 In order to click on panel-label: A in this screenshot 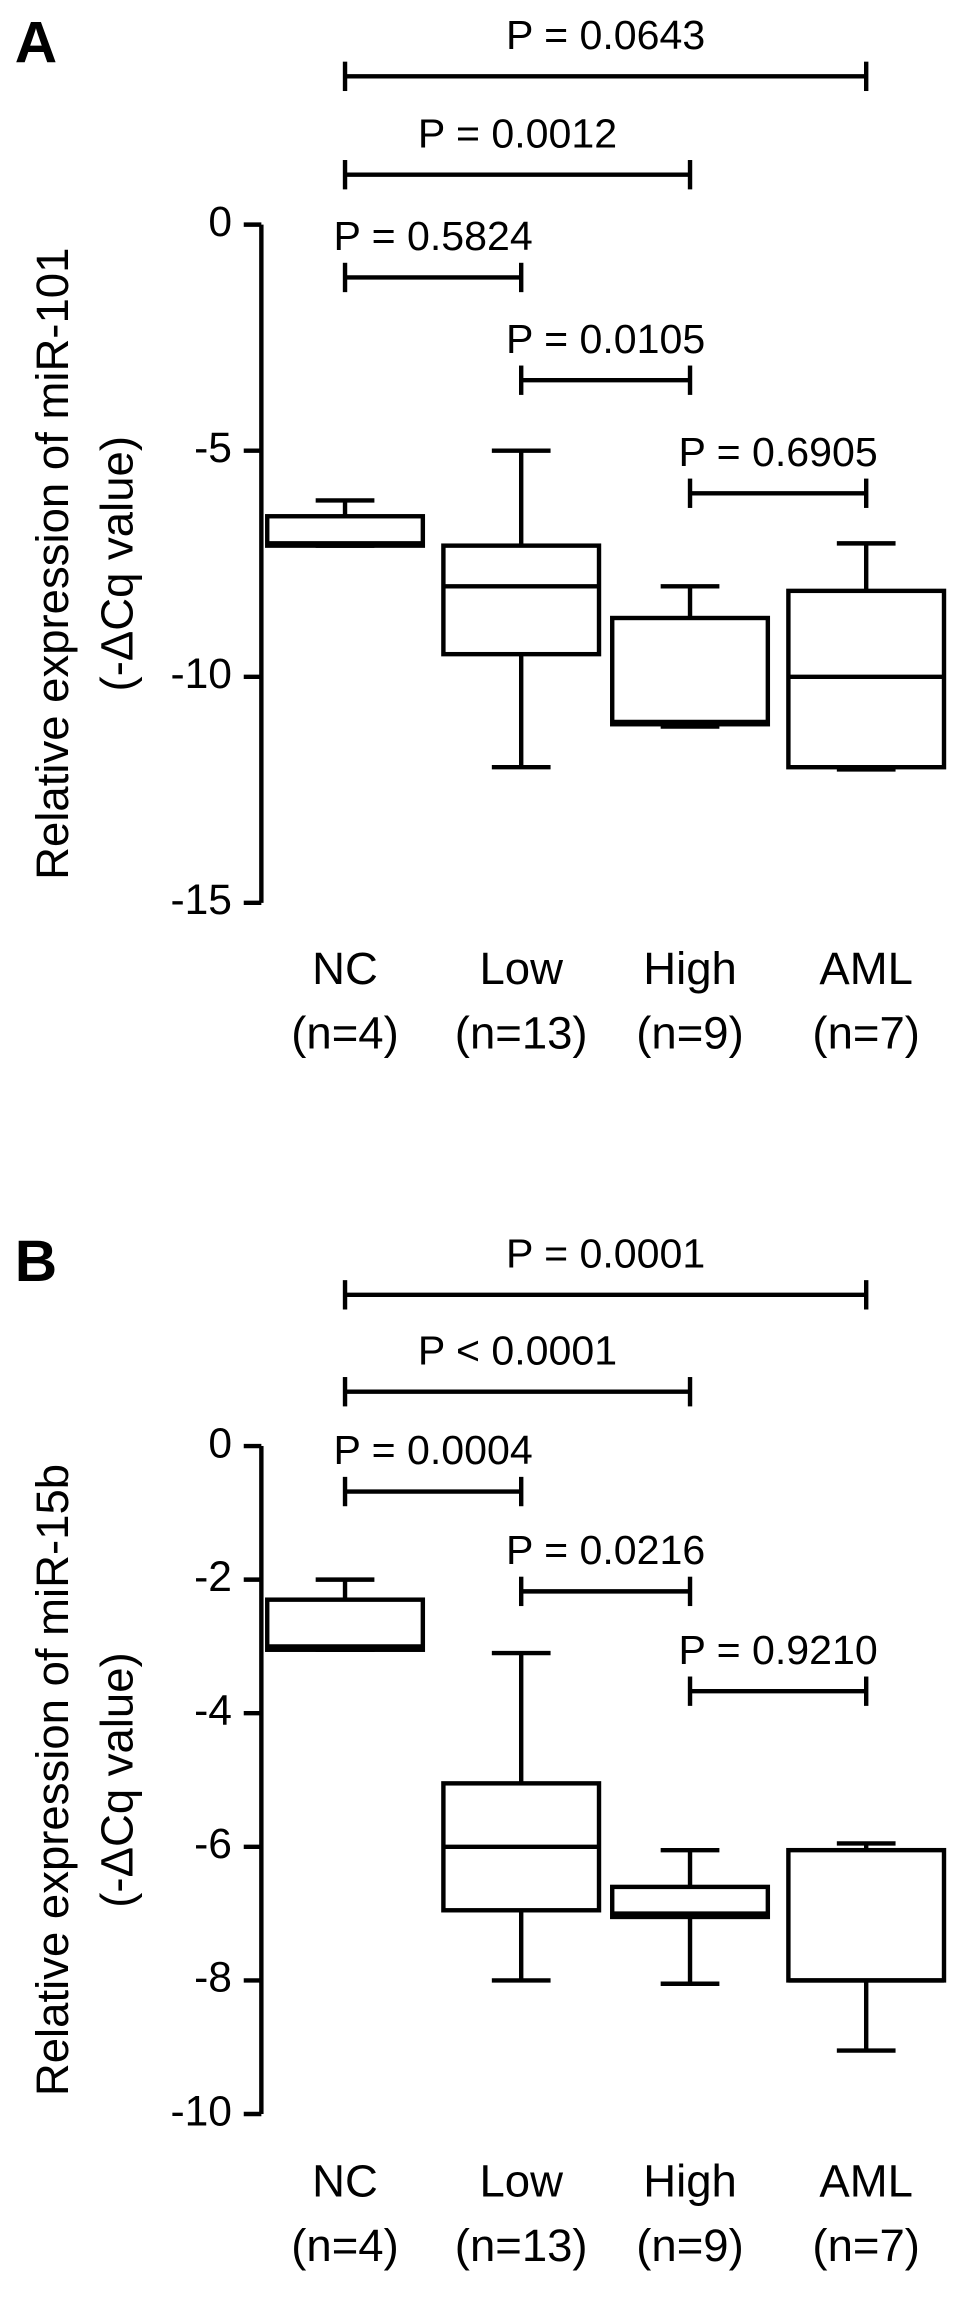, I will do `click(36, 42)`.